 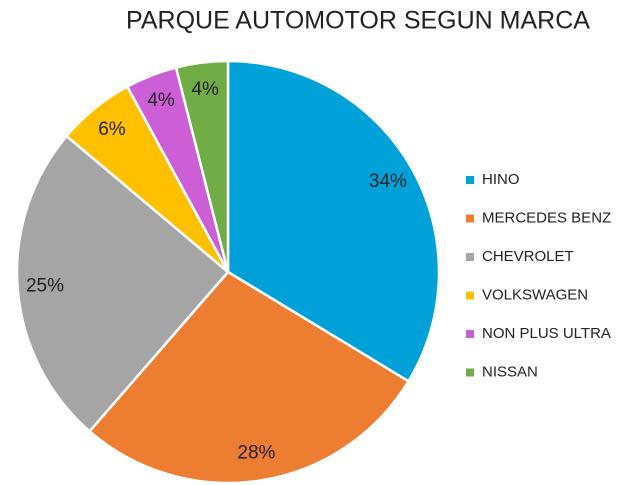 I want to click on data-label: 6%, so click(x=112, y=129).